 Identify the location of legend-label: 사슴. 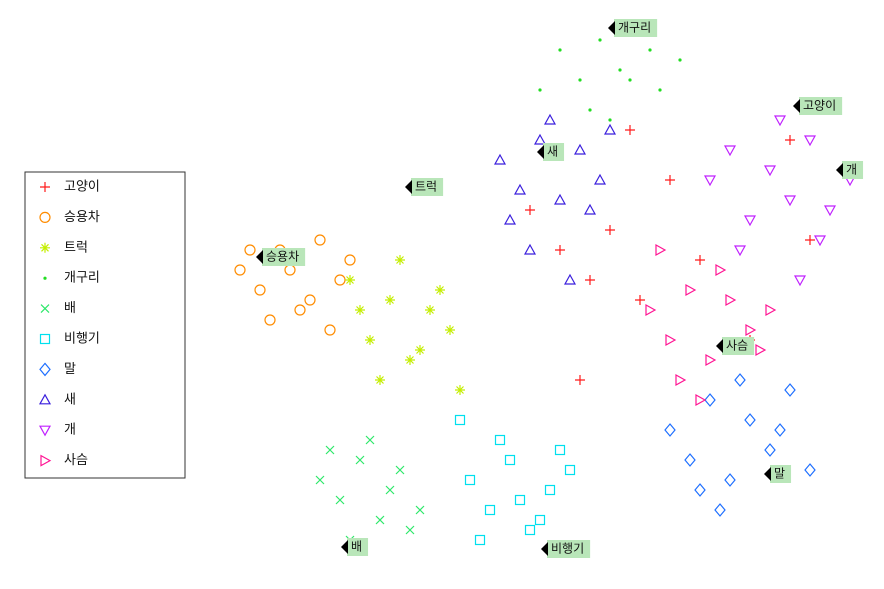
(76, 460).